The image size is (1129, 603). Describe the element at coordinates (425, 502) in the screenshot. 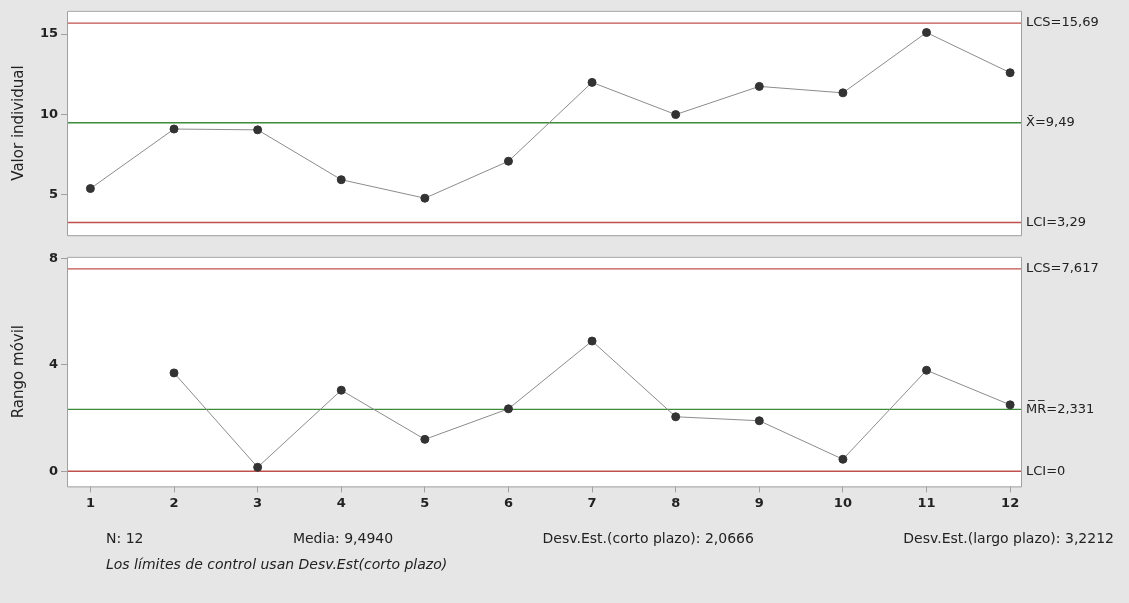

I see `x-tick-label: 5` at that location.